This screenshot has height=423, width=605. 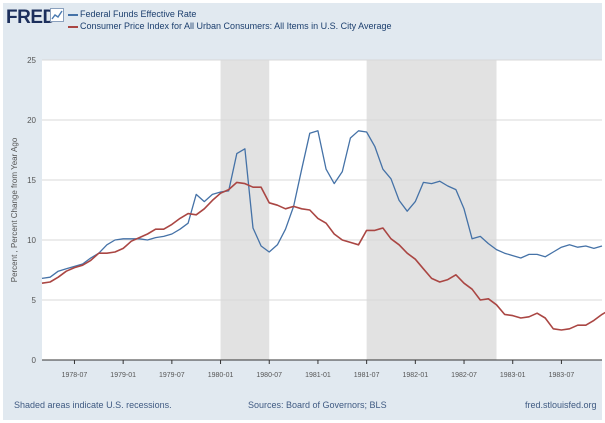 I want to click on y-tick-label: 5, so click(x=34, y=300).